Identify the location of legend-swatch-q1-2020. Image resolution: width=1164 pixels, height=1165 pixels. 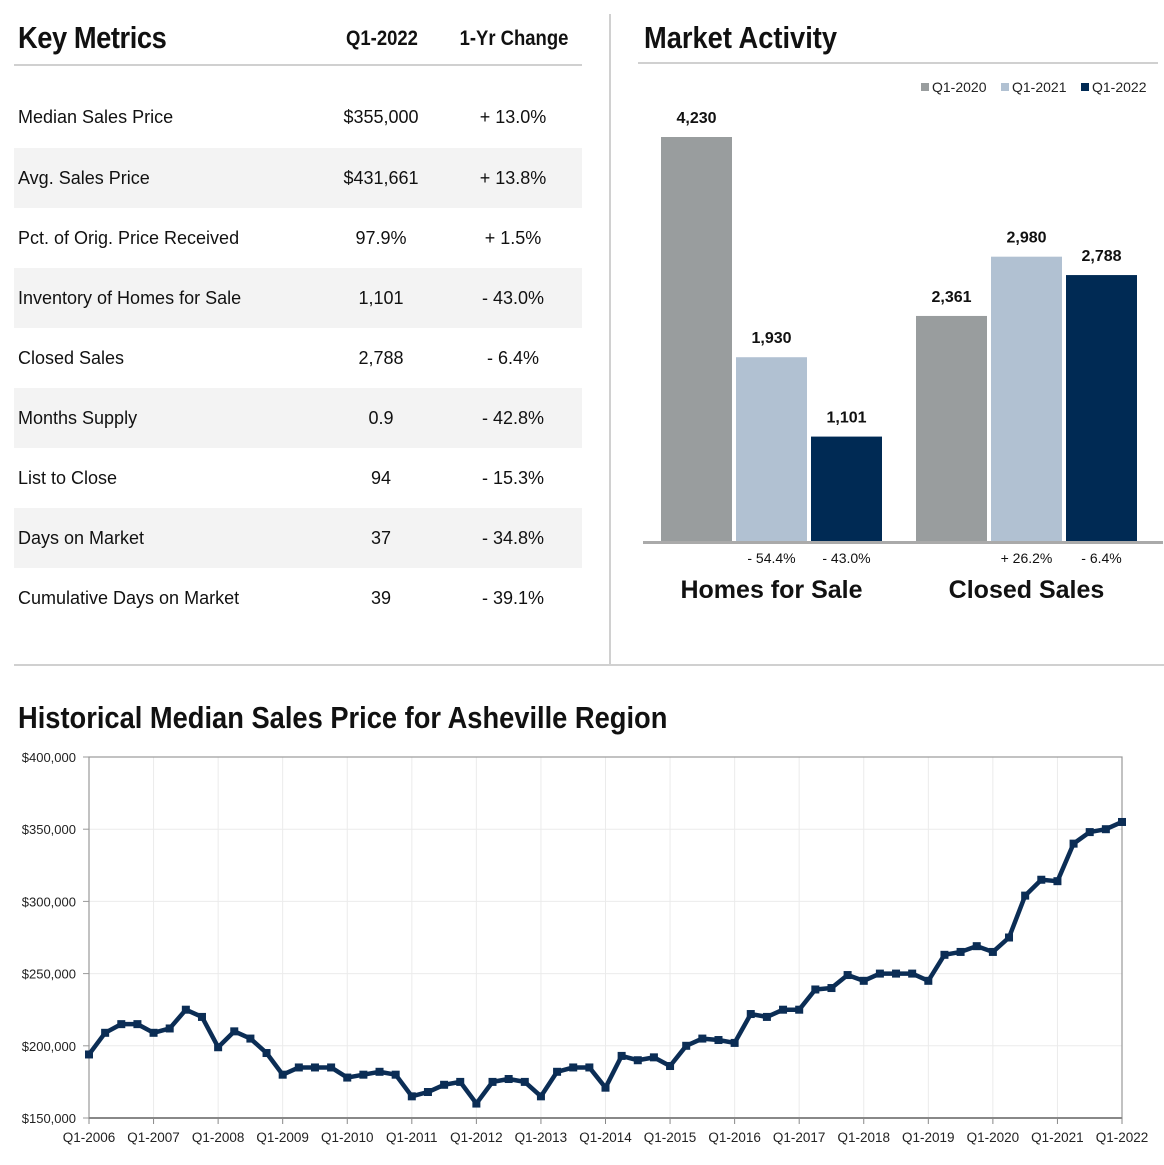
(925, 87).